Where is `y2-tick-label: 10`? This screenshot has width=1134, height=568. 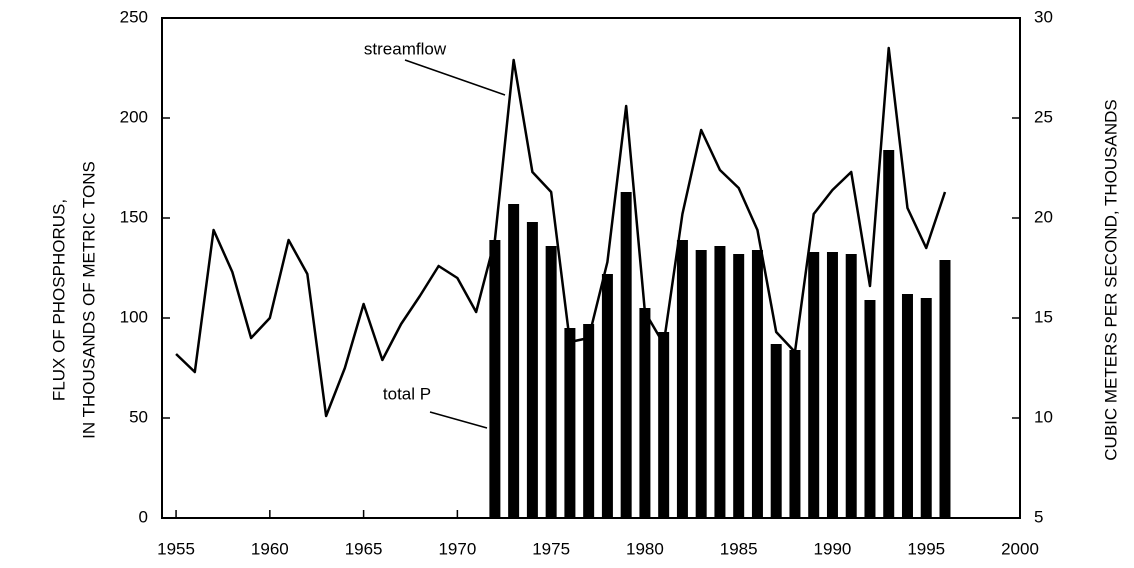
y2-tick-label: 10 is located at coordinates (1043, 416).